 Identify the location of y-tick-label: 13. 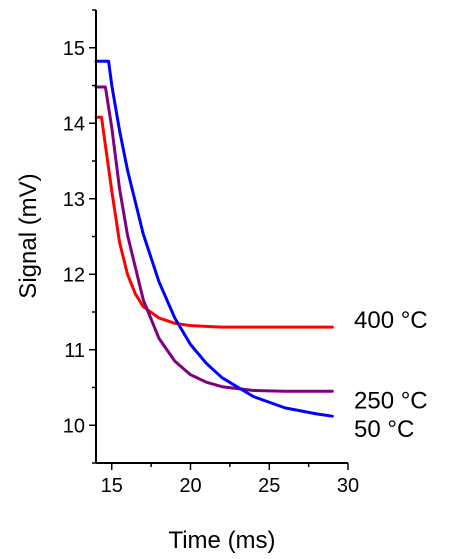
(74, 200).